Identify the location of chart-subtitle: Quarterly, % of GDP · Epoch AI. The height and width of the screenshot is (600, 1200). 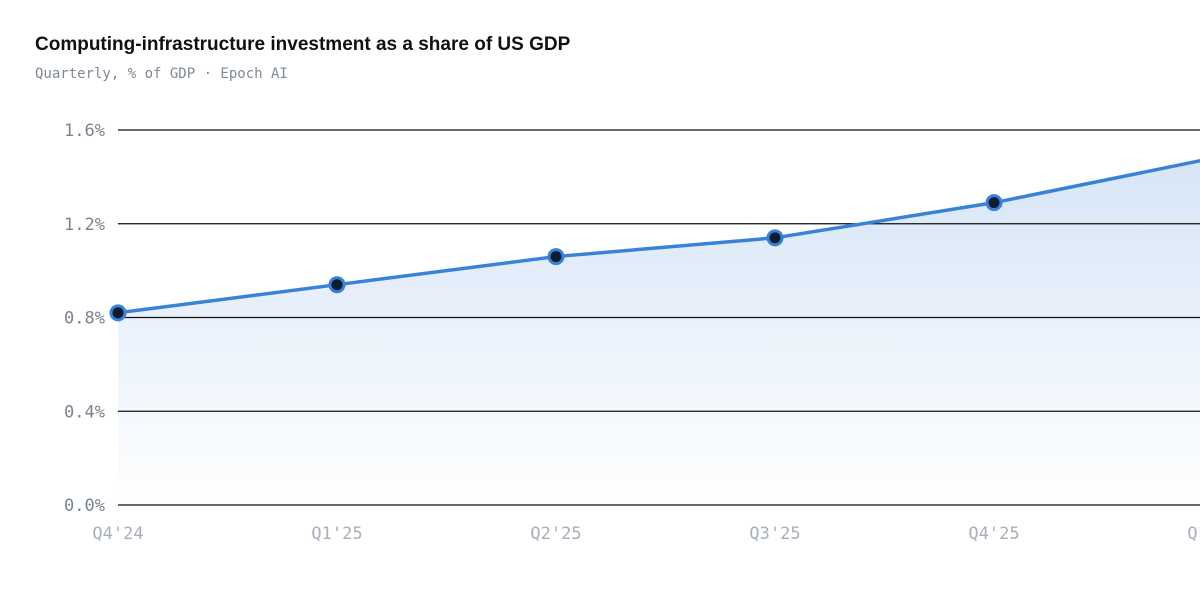
(161, 74).